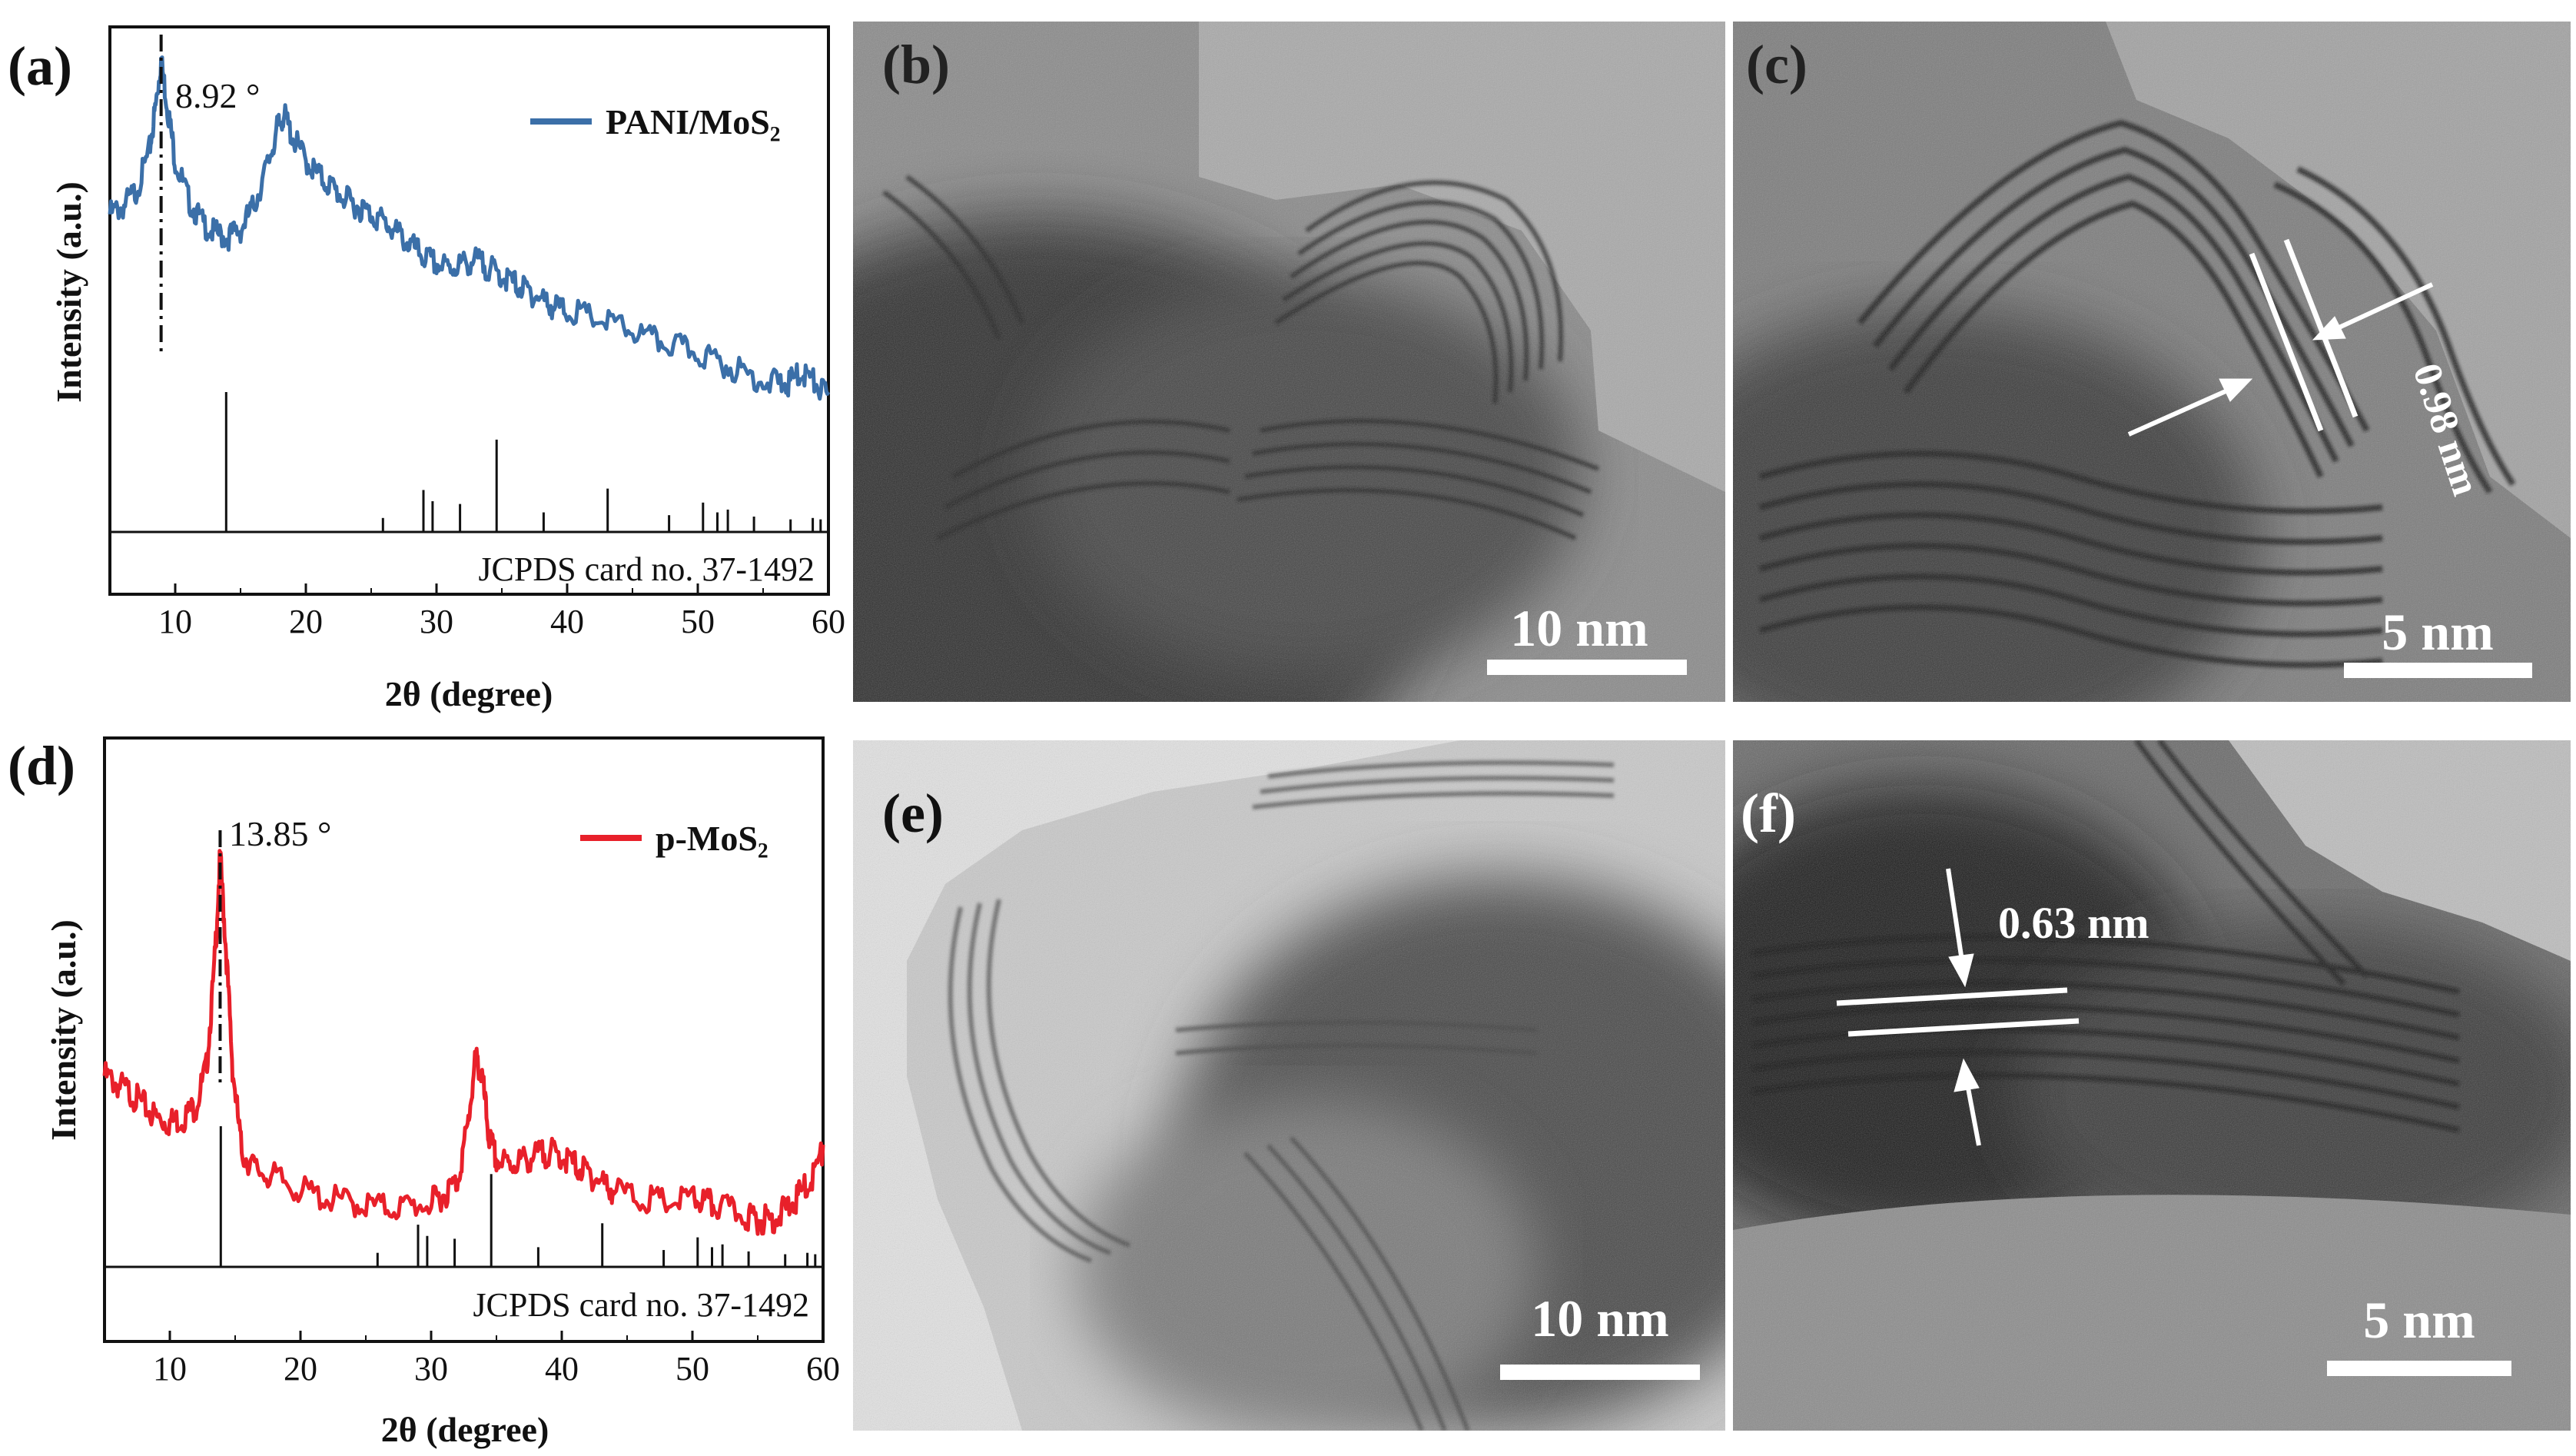  I want to click on scale-bar-f, so click(2419, 1369).